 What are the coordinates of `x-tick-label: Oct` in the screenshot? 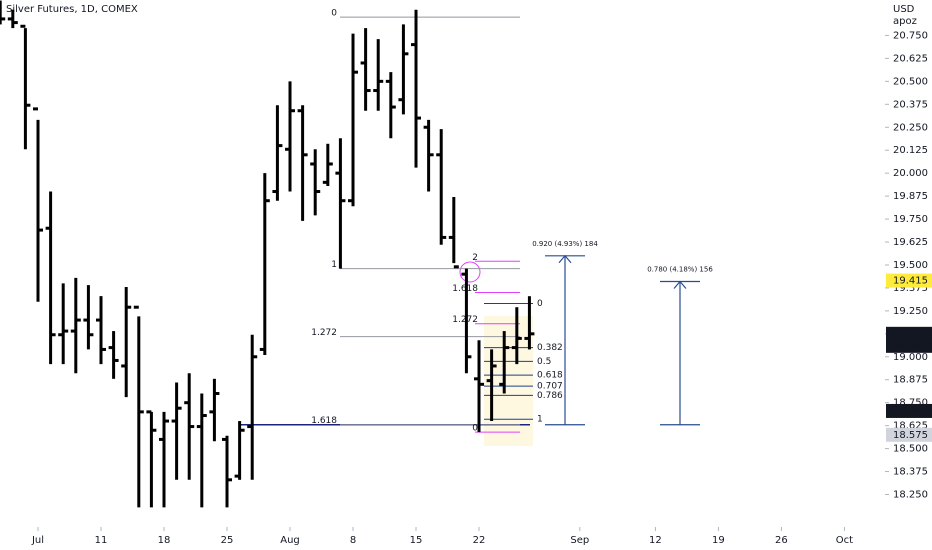 It's located at (844, 540).